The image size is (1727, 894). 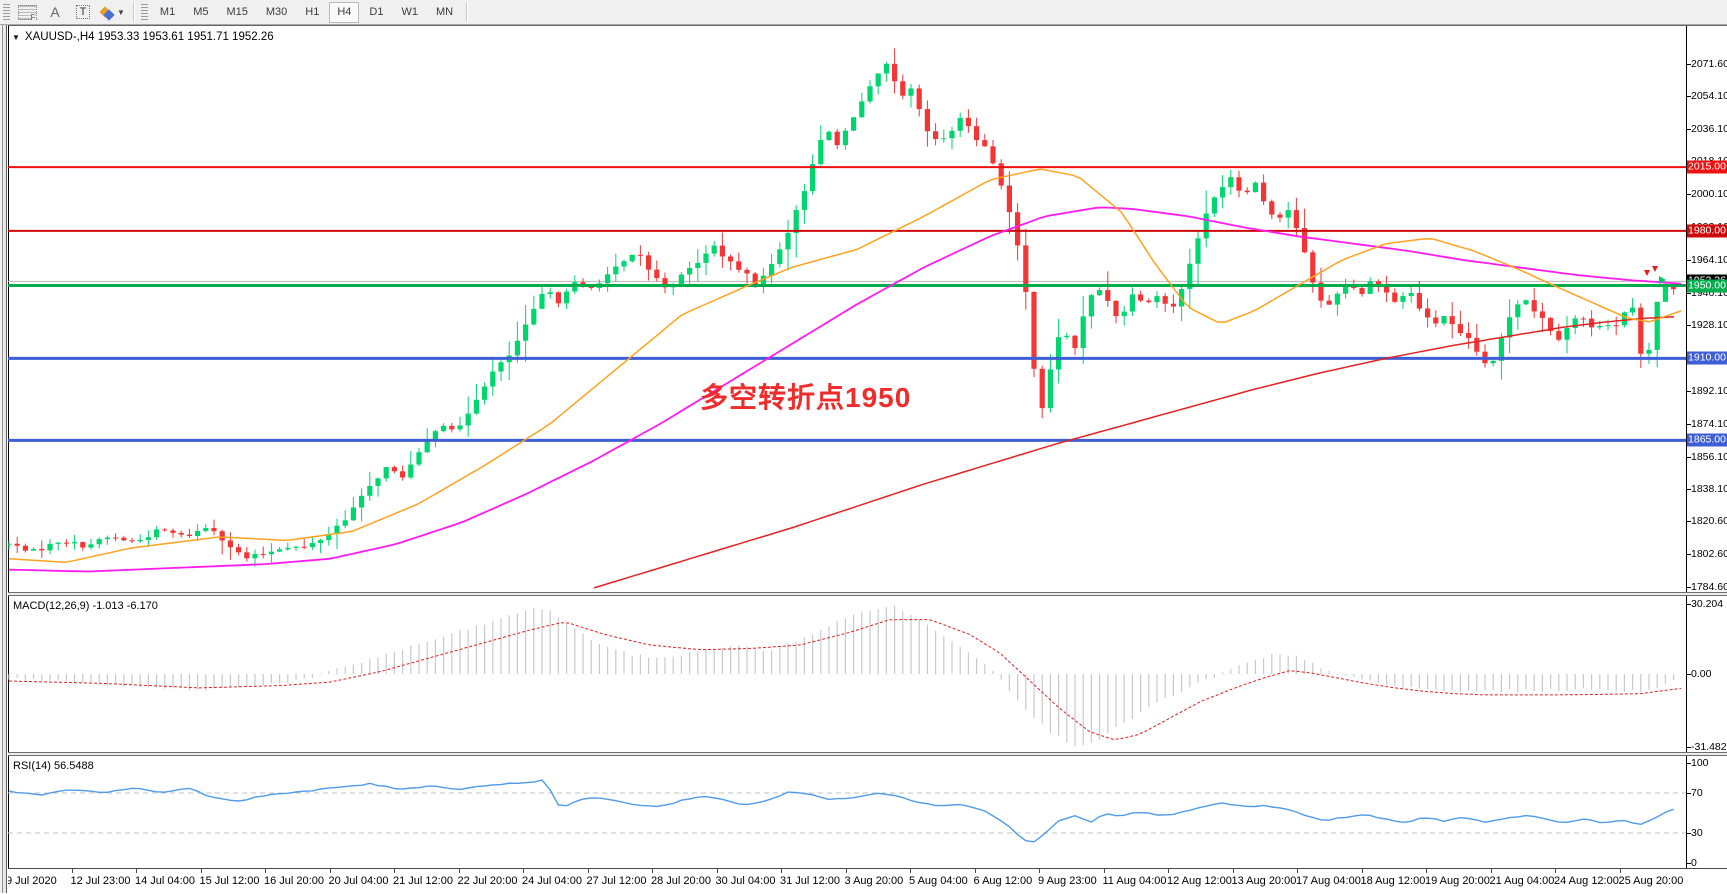 What do you see at coordinates (276, 12) in the screenshot?
I see `timeframe-m30: M30` at bounding box center [276, 12].